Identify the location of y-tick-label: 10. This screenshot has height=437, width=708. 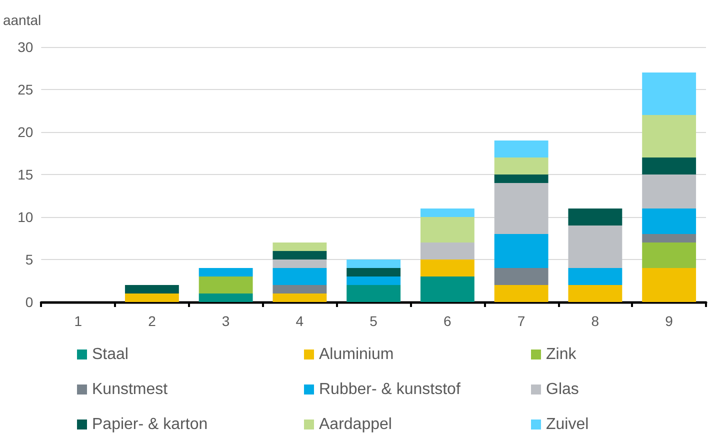
(26, 217).